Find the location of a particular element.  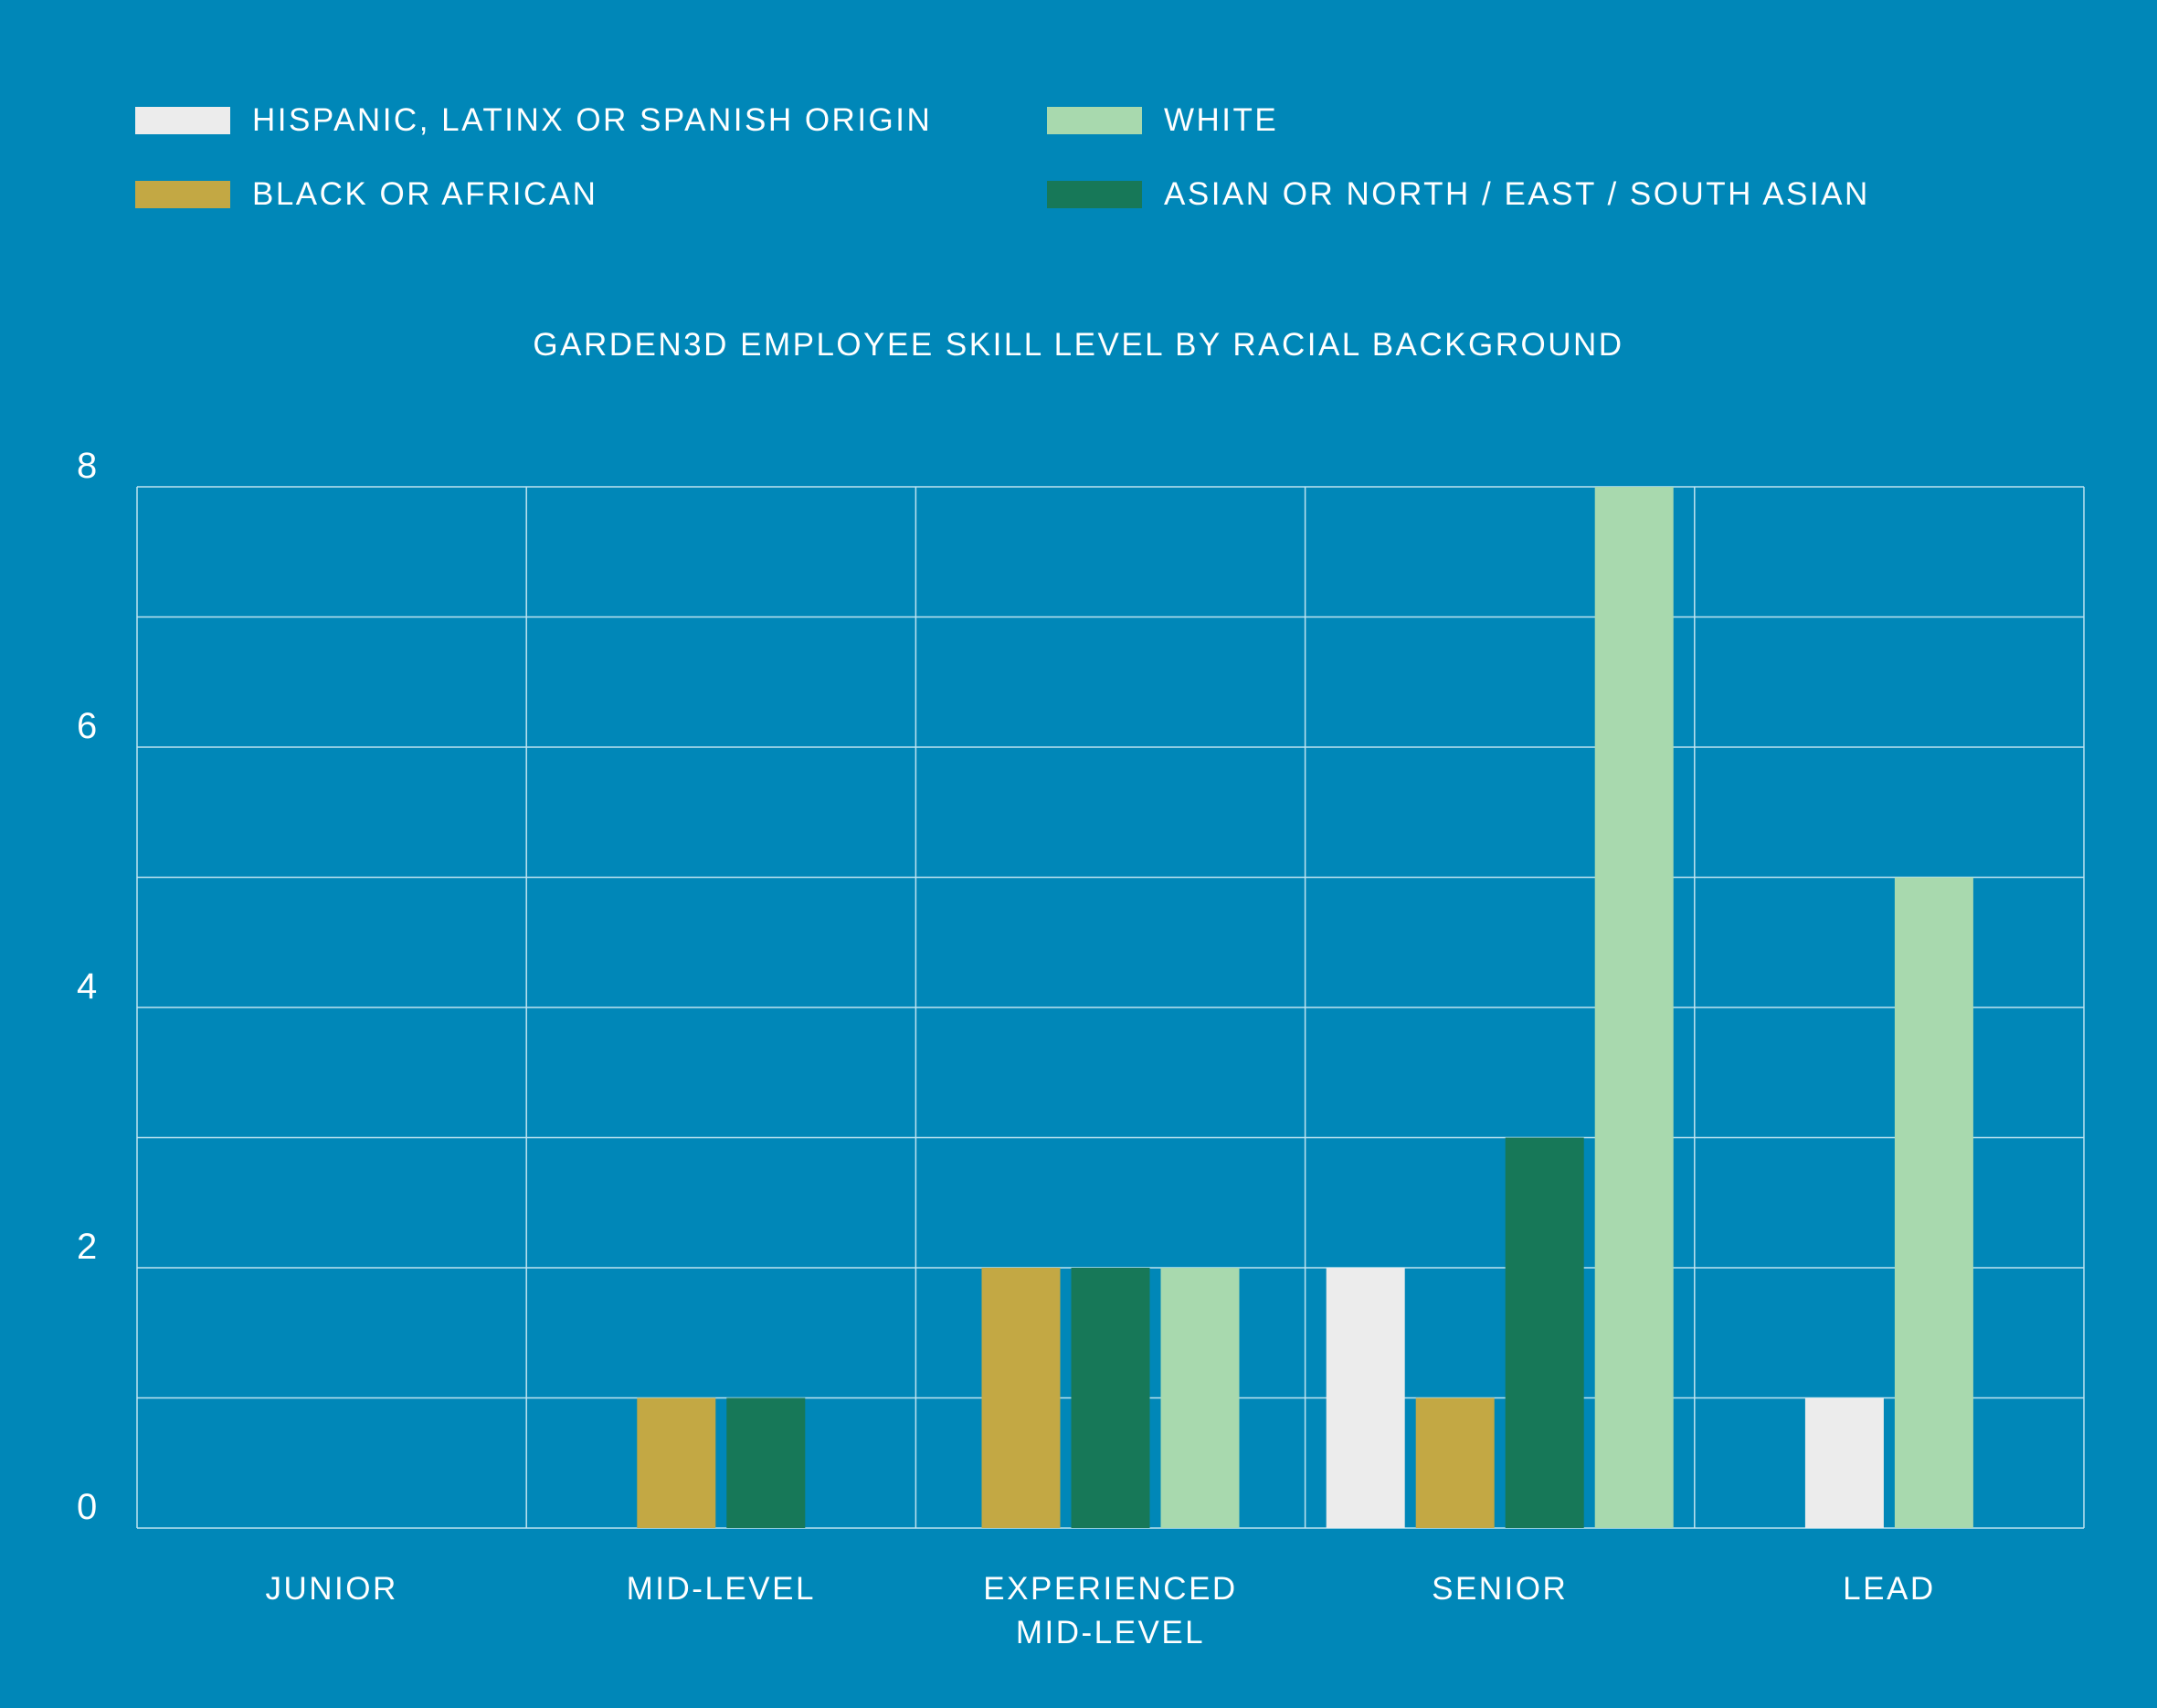

legend-swatch-hispanic is located at coordinates (182, 120).